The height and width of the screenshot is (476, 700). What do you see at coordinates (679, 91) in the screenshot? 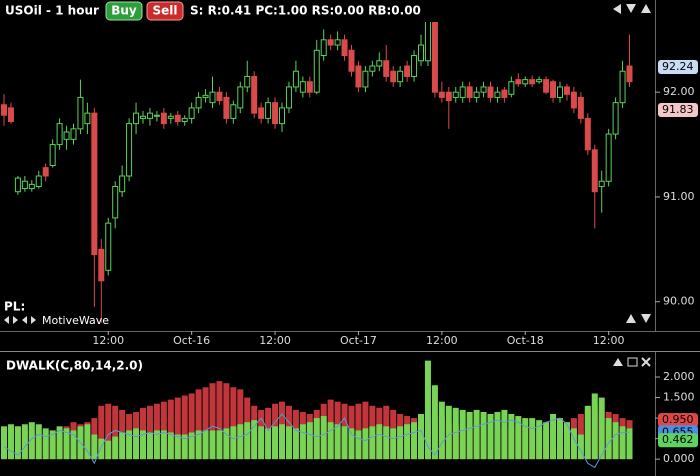
I see `y-tick-label: 92.00` at bounding box center [679, 91].